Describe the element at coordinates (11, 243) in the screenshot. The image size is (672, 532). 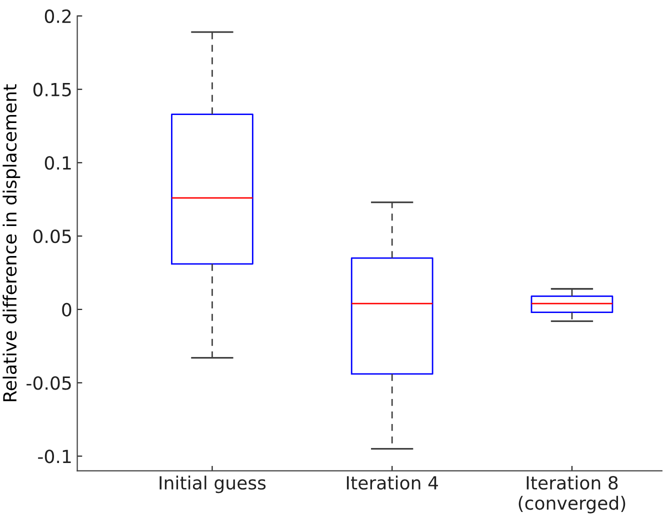
I see `y-axis-title: Relative difference in displacement` at that location.